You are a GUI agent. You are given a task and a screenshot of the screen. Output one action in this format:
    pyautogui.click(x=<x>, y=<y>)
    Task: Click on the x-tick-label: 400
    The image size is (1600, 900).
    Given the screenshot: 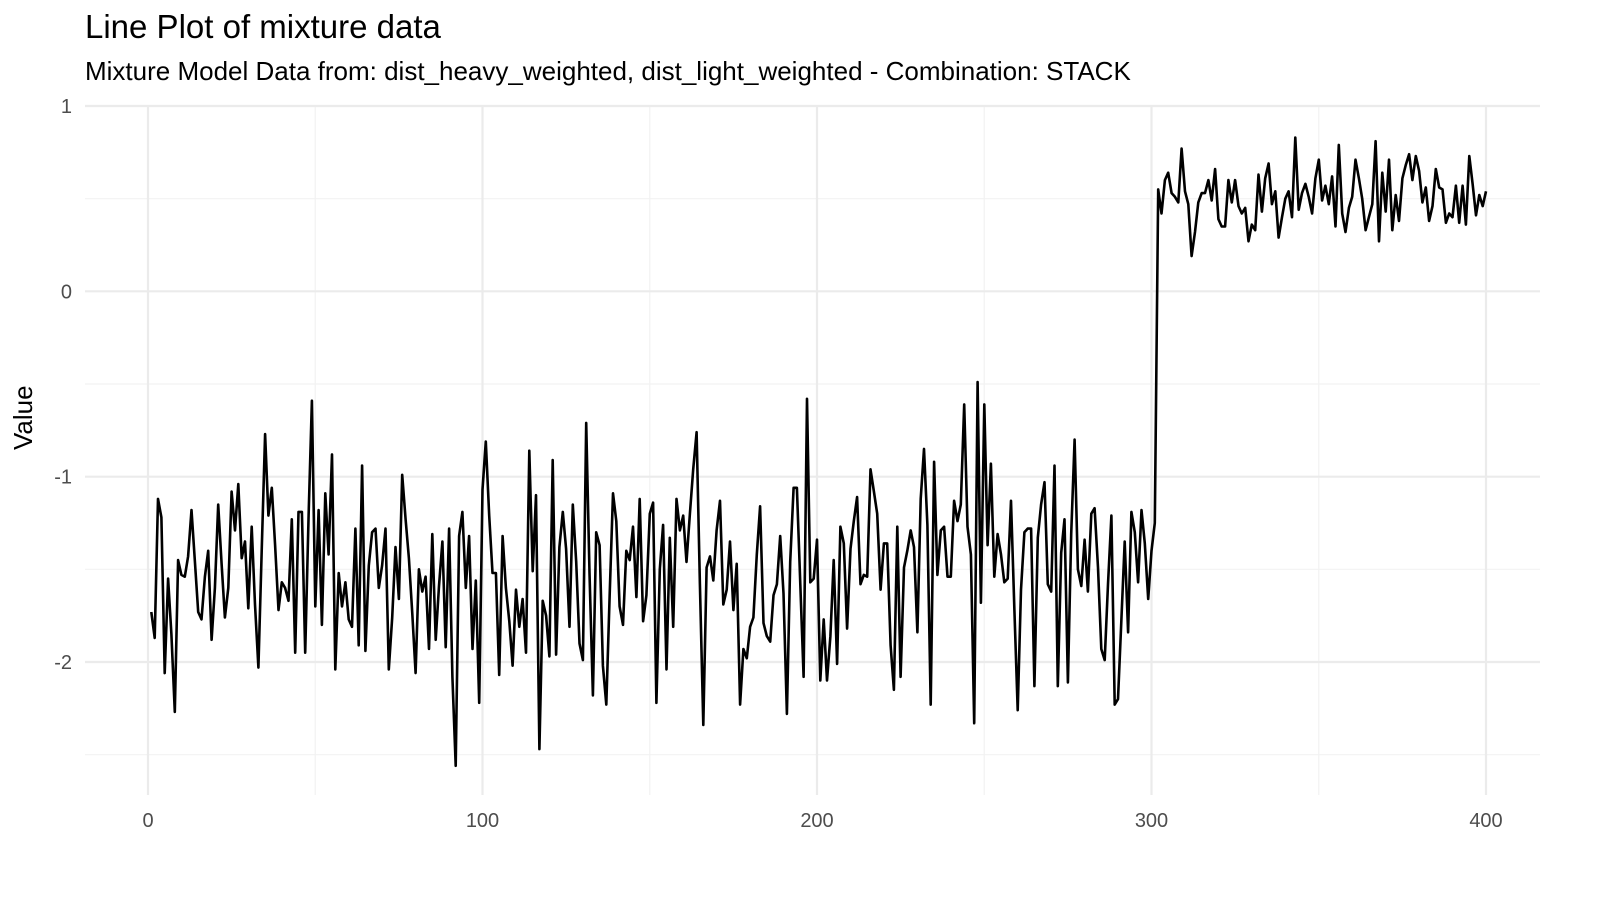 What is the action you would take?
    pyautogui.click(x=1485, y=821)
    